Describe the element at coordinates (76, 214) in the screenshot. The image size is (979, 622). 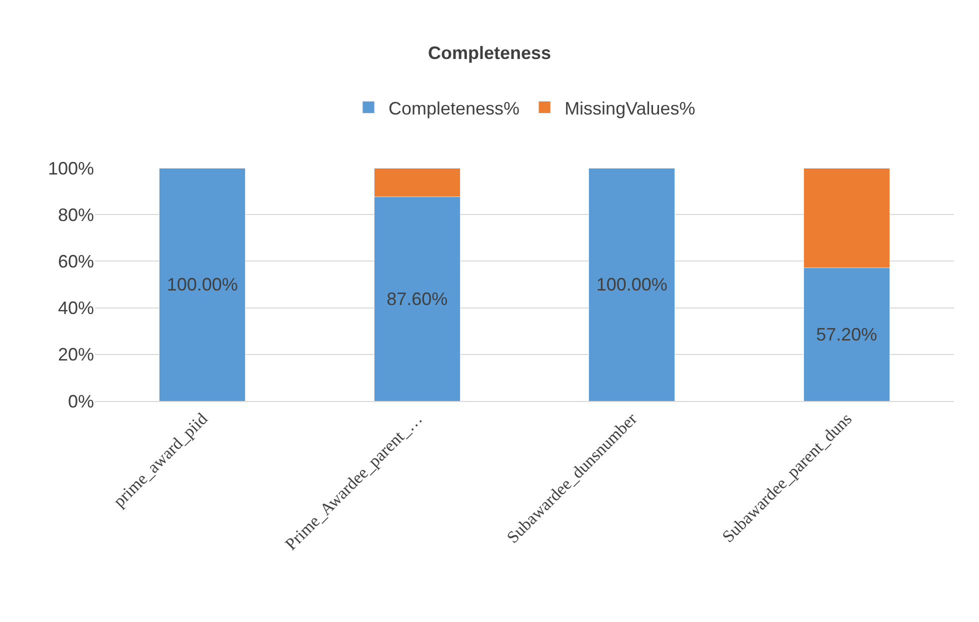
I see `y-tick-label: 80%` at that location.